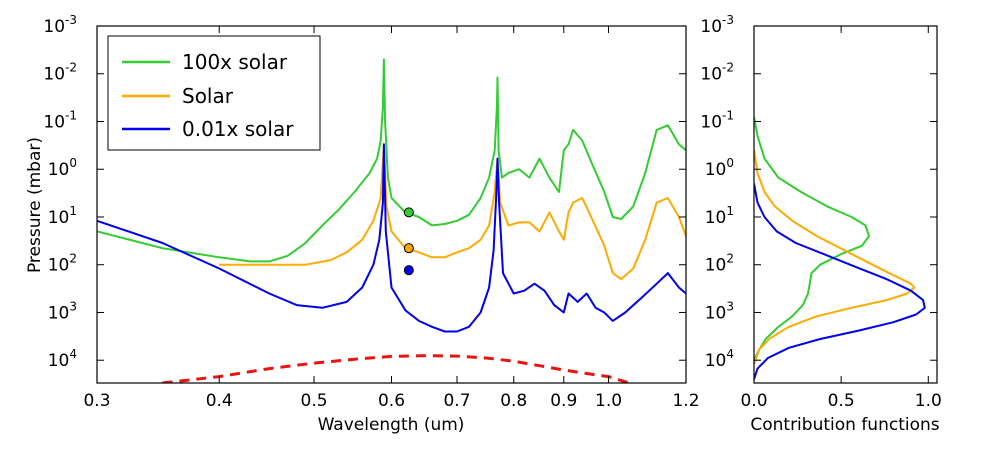 The height and width of the screenshot is (470, 981). I want to click on contribution-x-axis-label: Contribution functions, so click(844, 425).